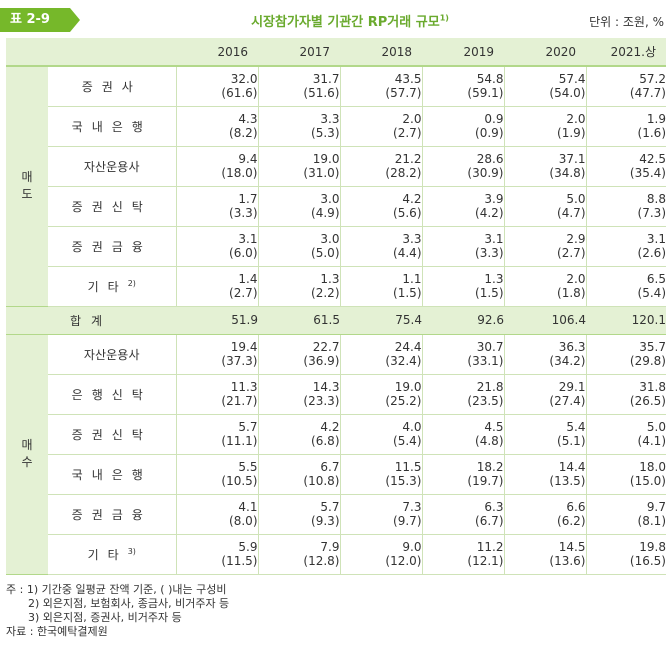 Image resolution: width=672 pixels, height=646 pixels. I want to click on share-percent: (1.9), so click(571, 133).